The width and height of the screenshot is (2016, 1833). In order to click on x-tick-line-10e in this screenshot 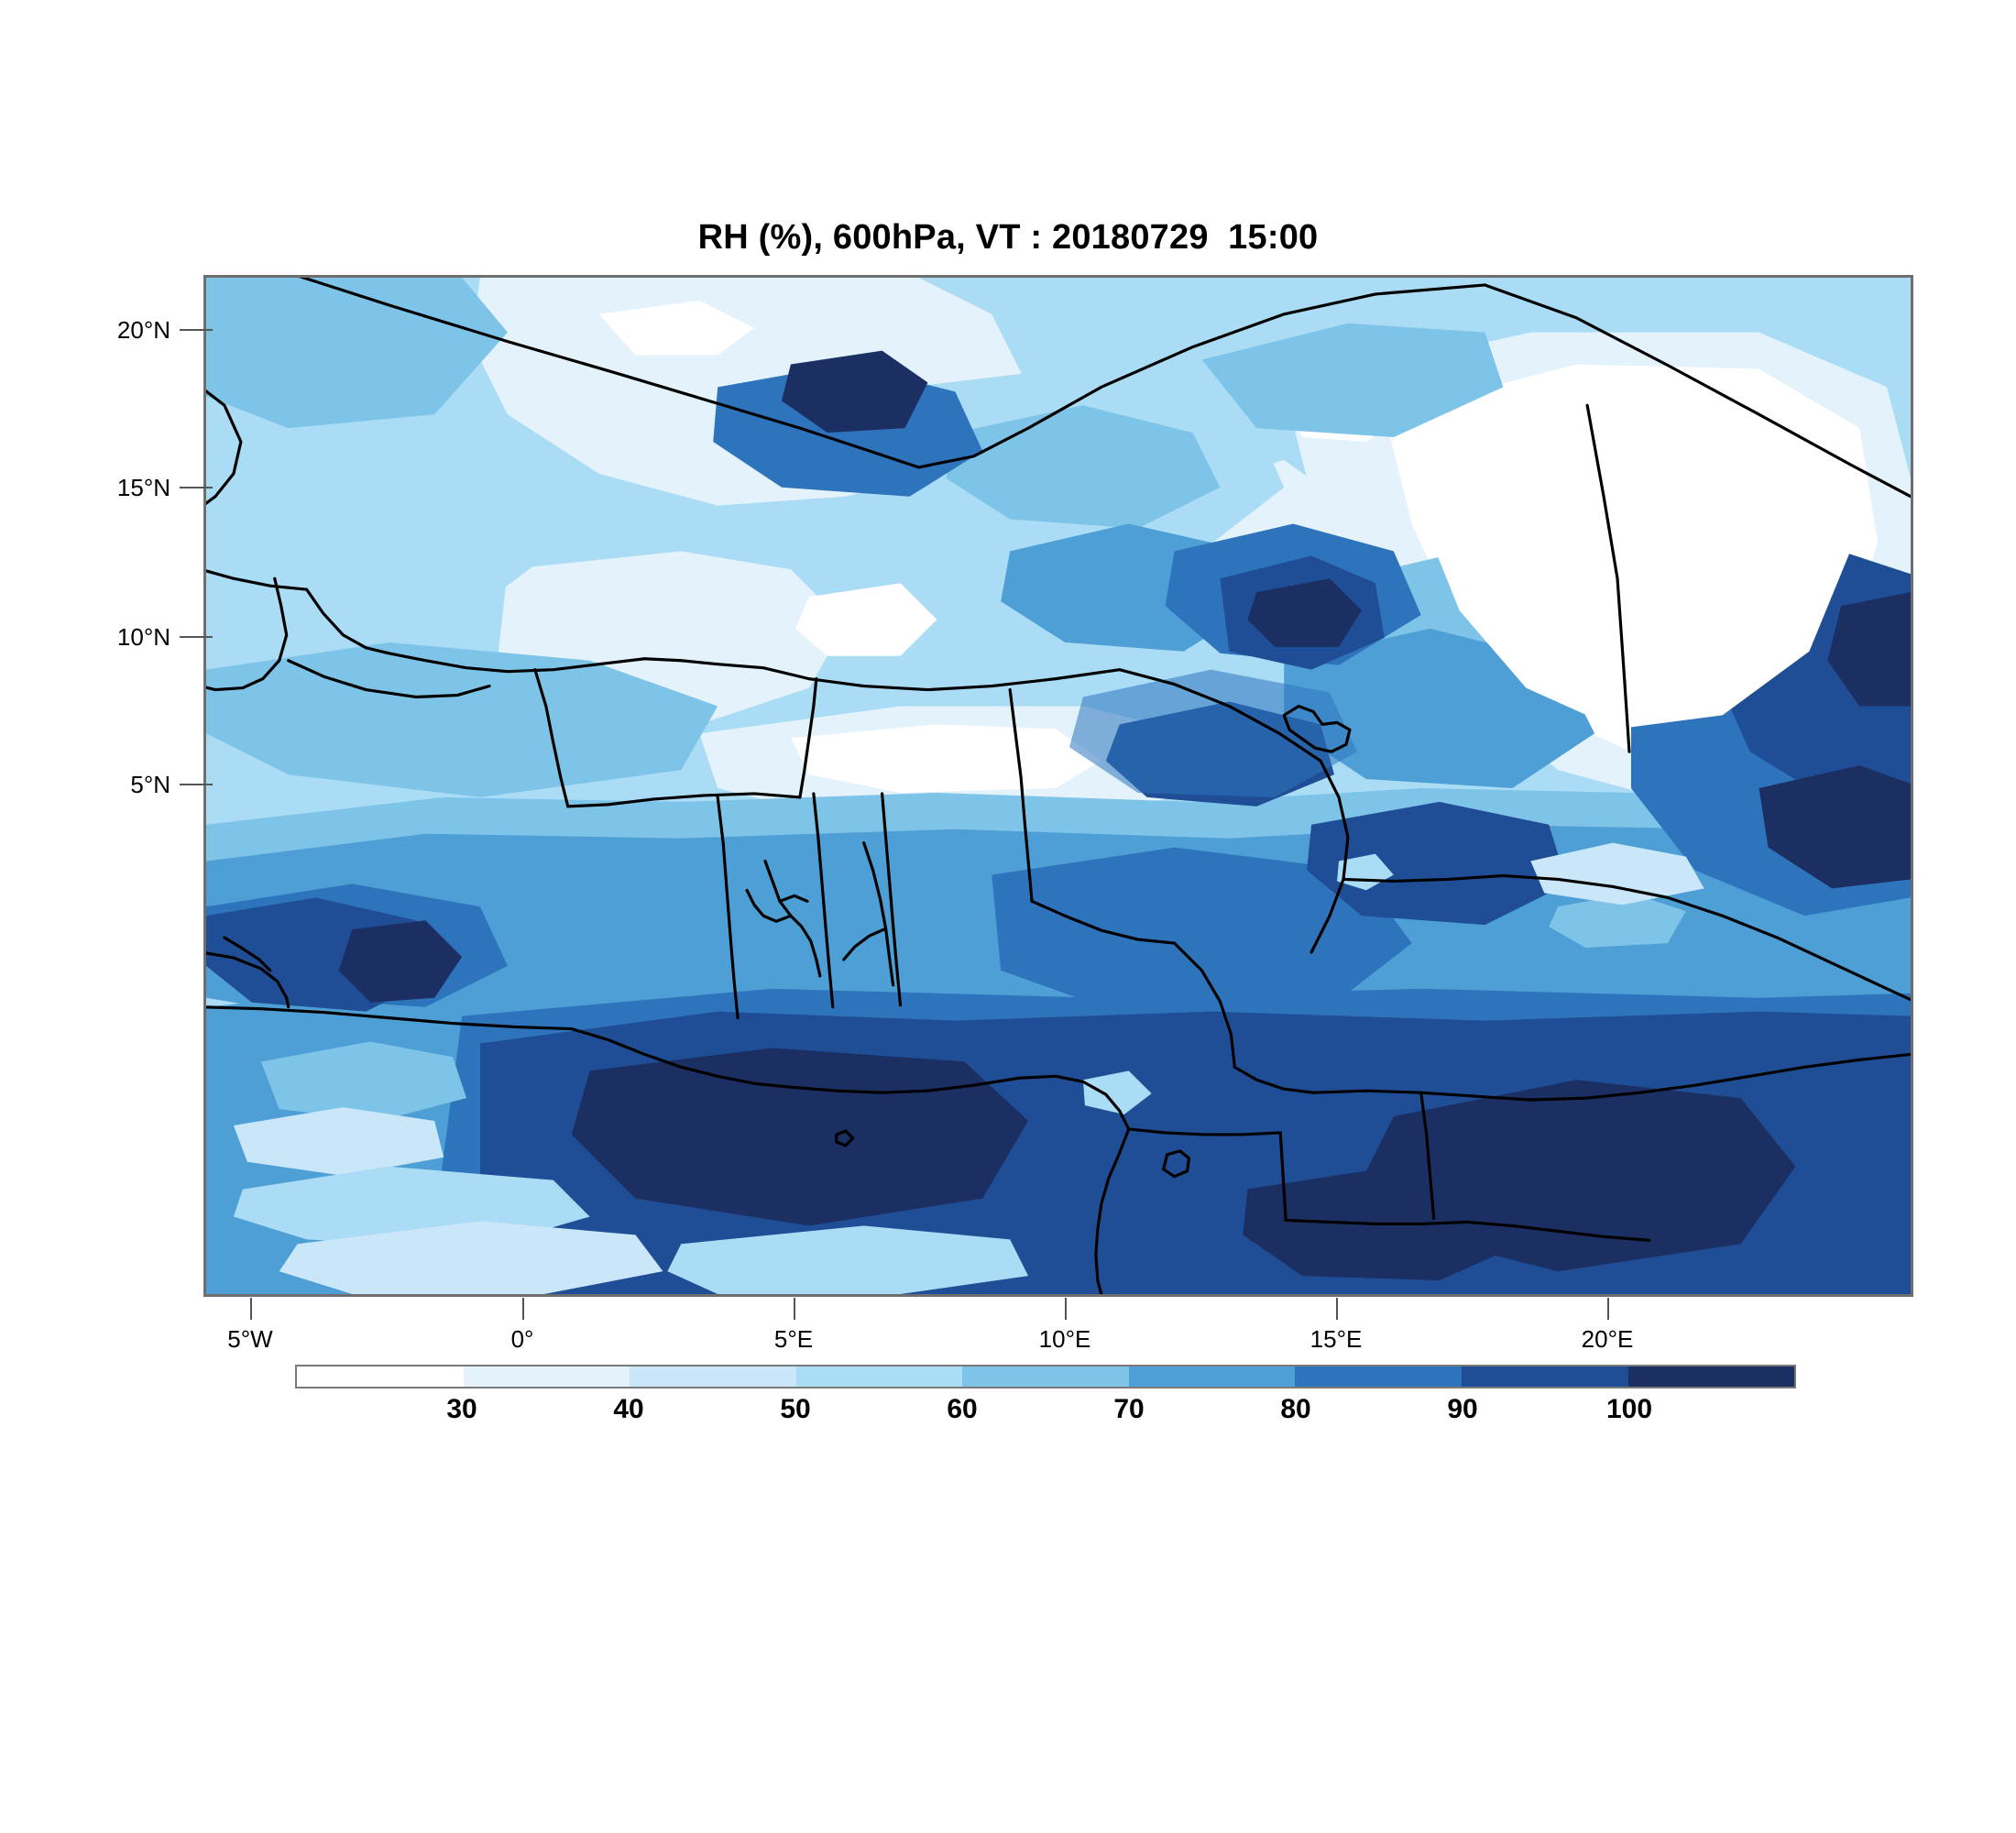, I will do `click(1066, 1309)`.